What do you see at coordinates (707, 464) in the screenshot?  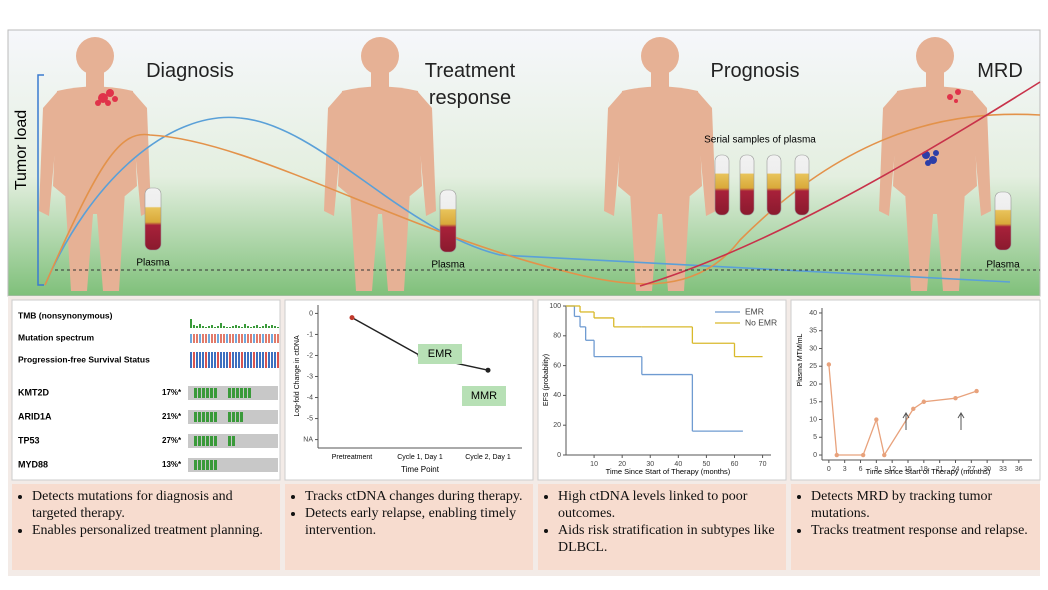 I see `x-tick-label: 50` at bounding box center [707, 464].